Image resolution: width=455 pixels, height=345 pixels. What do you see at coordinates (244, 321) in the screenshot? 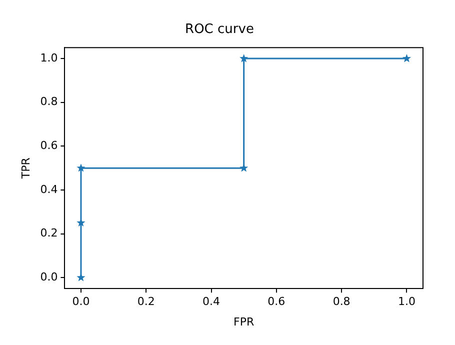
I see `x-axis-title: FPR` at bounding box center [244, 321].